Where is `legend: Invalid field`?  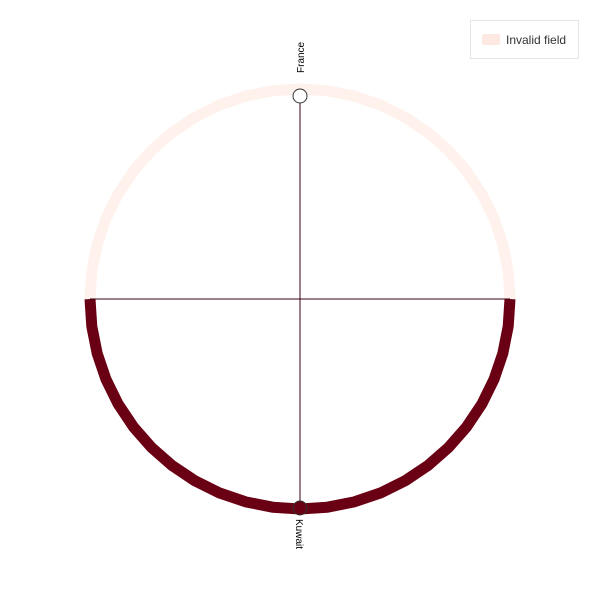
legend: Invalid field is located at coordinates (524, 39).